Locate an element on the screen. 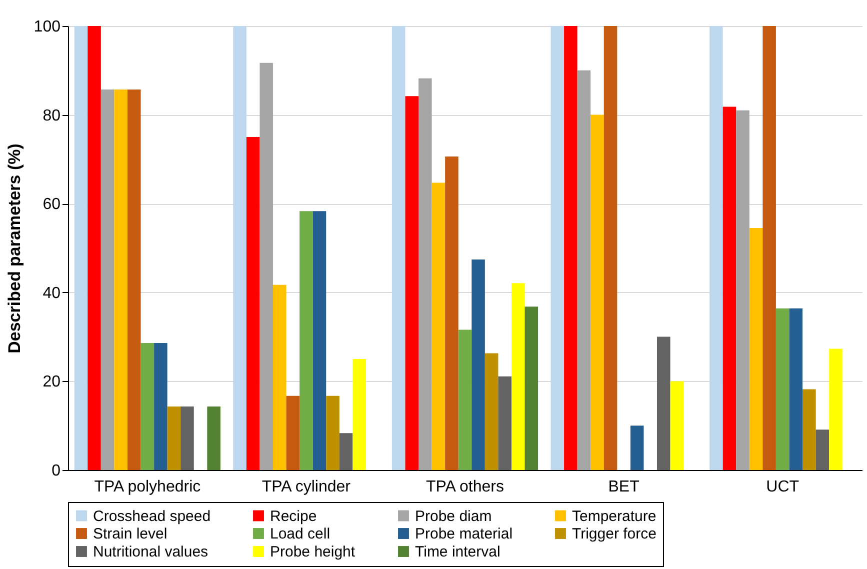 The width and height of the screenshot is (867, 569). legend-label: Temperature is located at coordinates (614, 516).